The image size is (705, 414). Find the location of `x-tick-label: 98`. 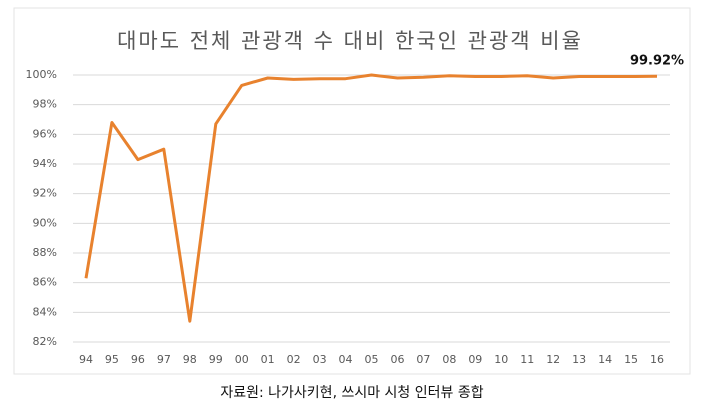

x-tick-label: 98 is located at coordinates (190, 359).